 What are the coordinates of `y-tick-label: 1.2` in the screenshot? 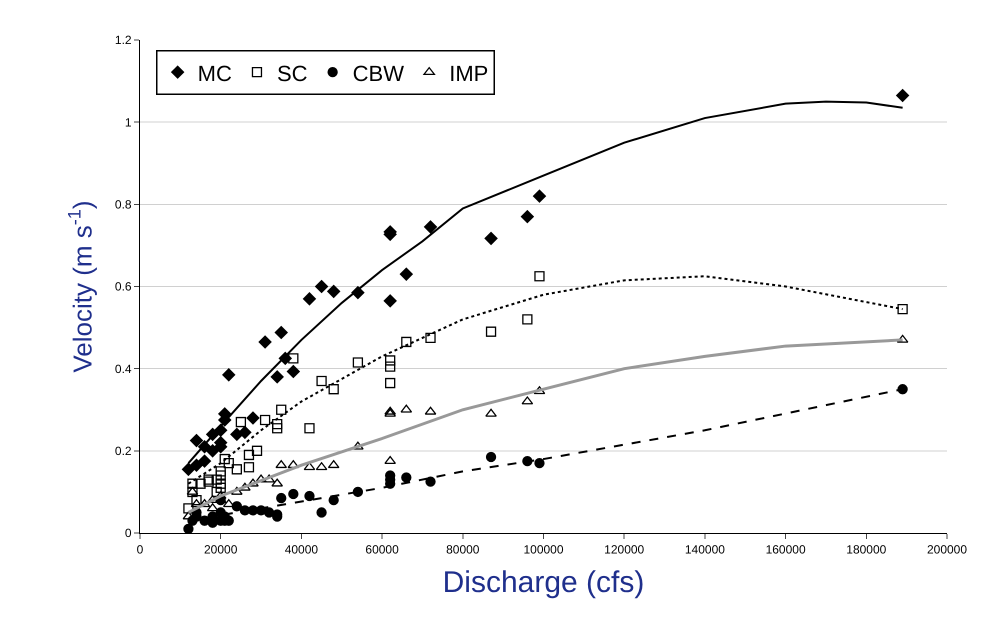 It's located at (123, 40).